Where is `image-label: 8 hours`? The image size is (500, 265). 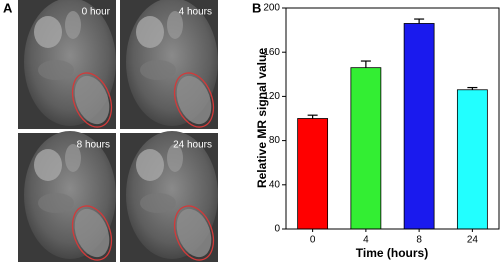 image-label: 8 hours is located at coordinates (93, 145).